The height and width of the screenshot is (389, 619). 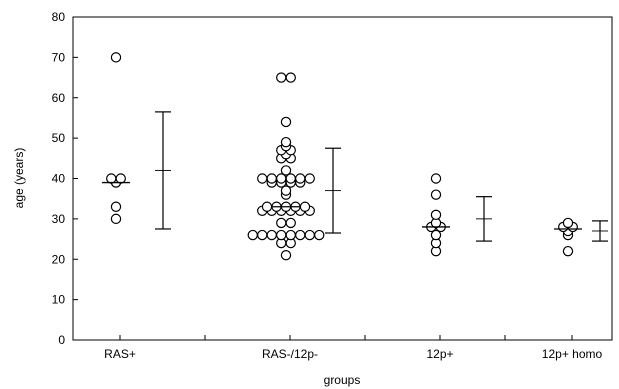 I want to click on x-tick-label: RAS+, so click(x=120, y=354).